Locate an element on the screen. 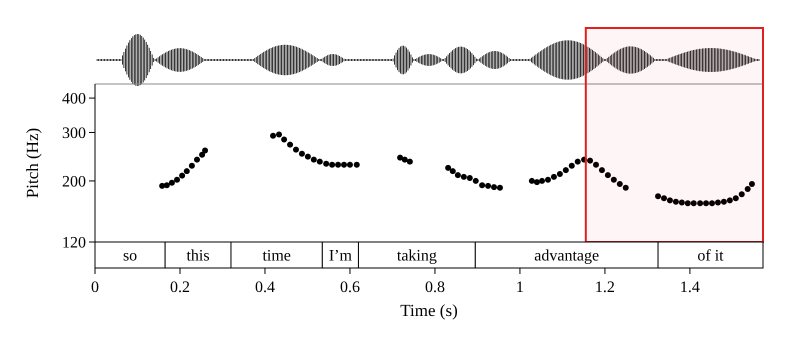 Image resolution: width=800 pixels, height=349 pixels. x-tick-label: 1.2 is located at coordinates (604, 287).